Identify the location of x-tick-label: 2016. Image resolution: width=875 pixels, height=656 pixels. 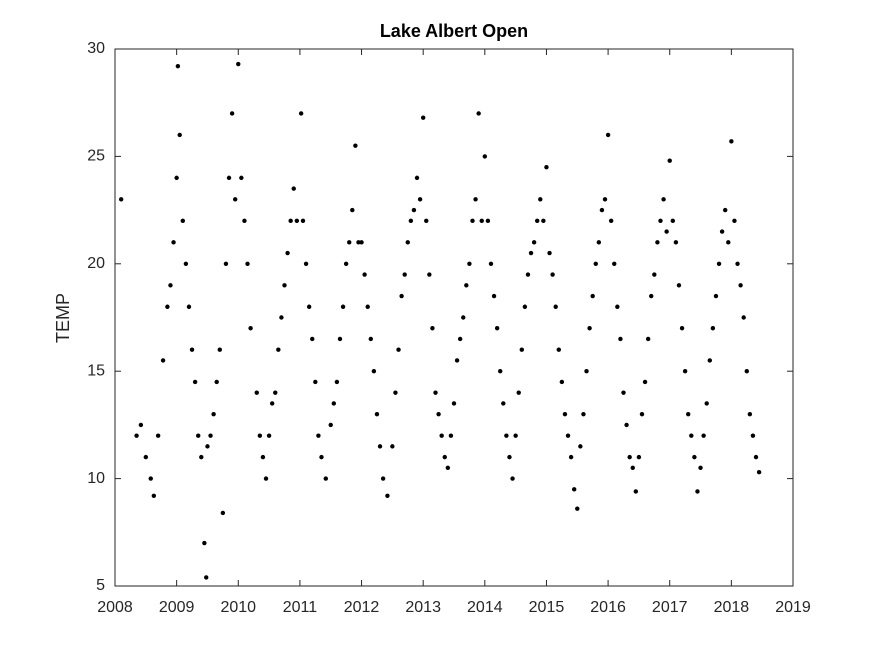
(608, 607).